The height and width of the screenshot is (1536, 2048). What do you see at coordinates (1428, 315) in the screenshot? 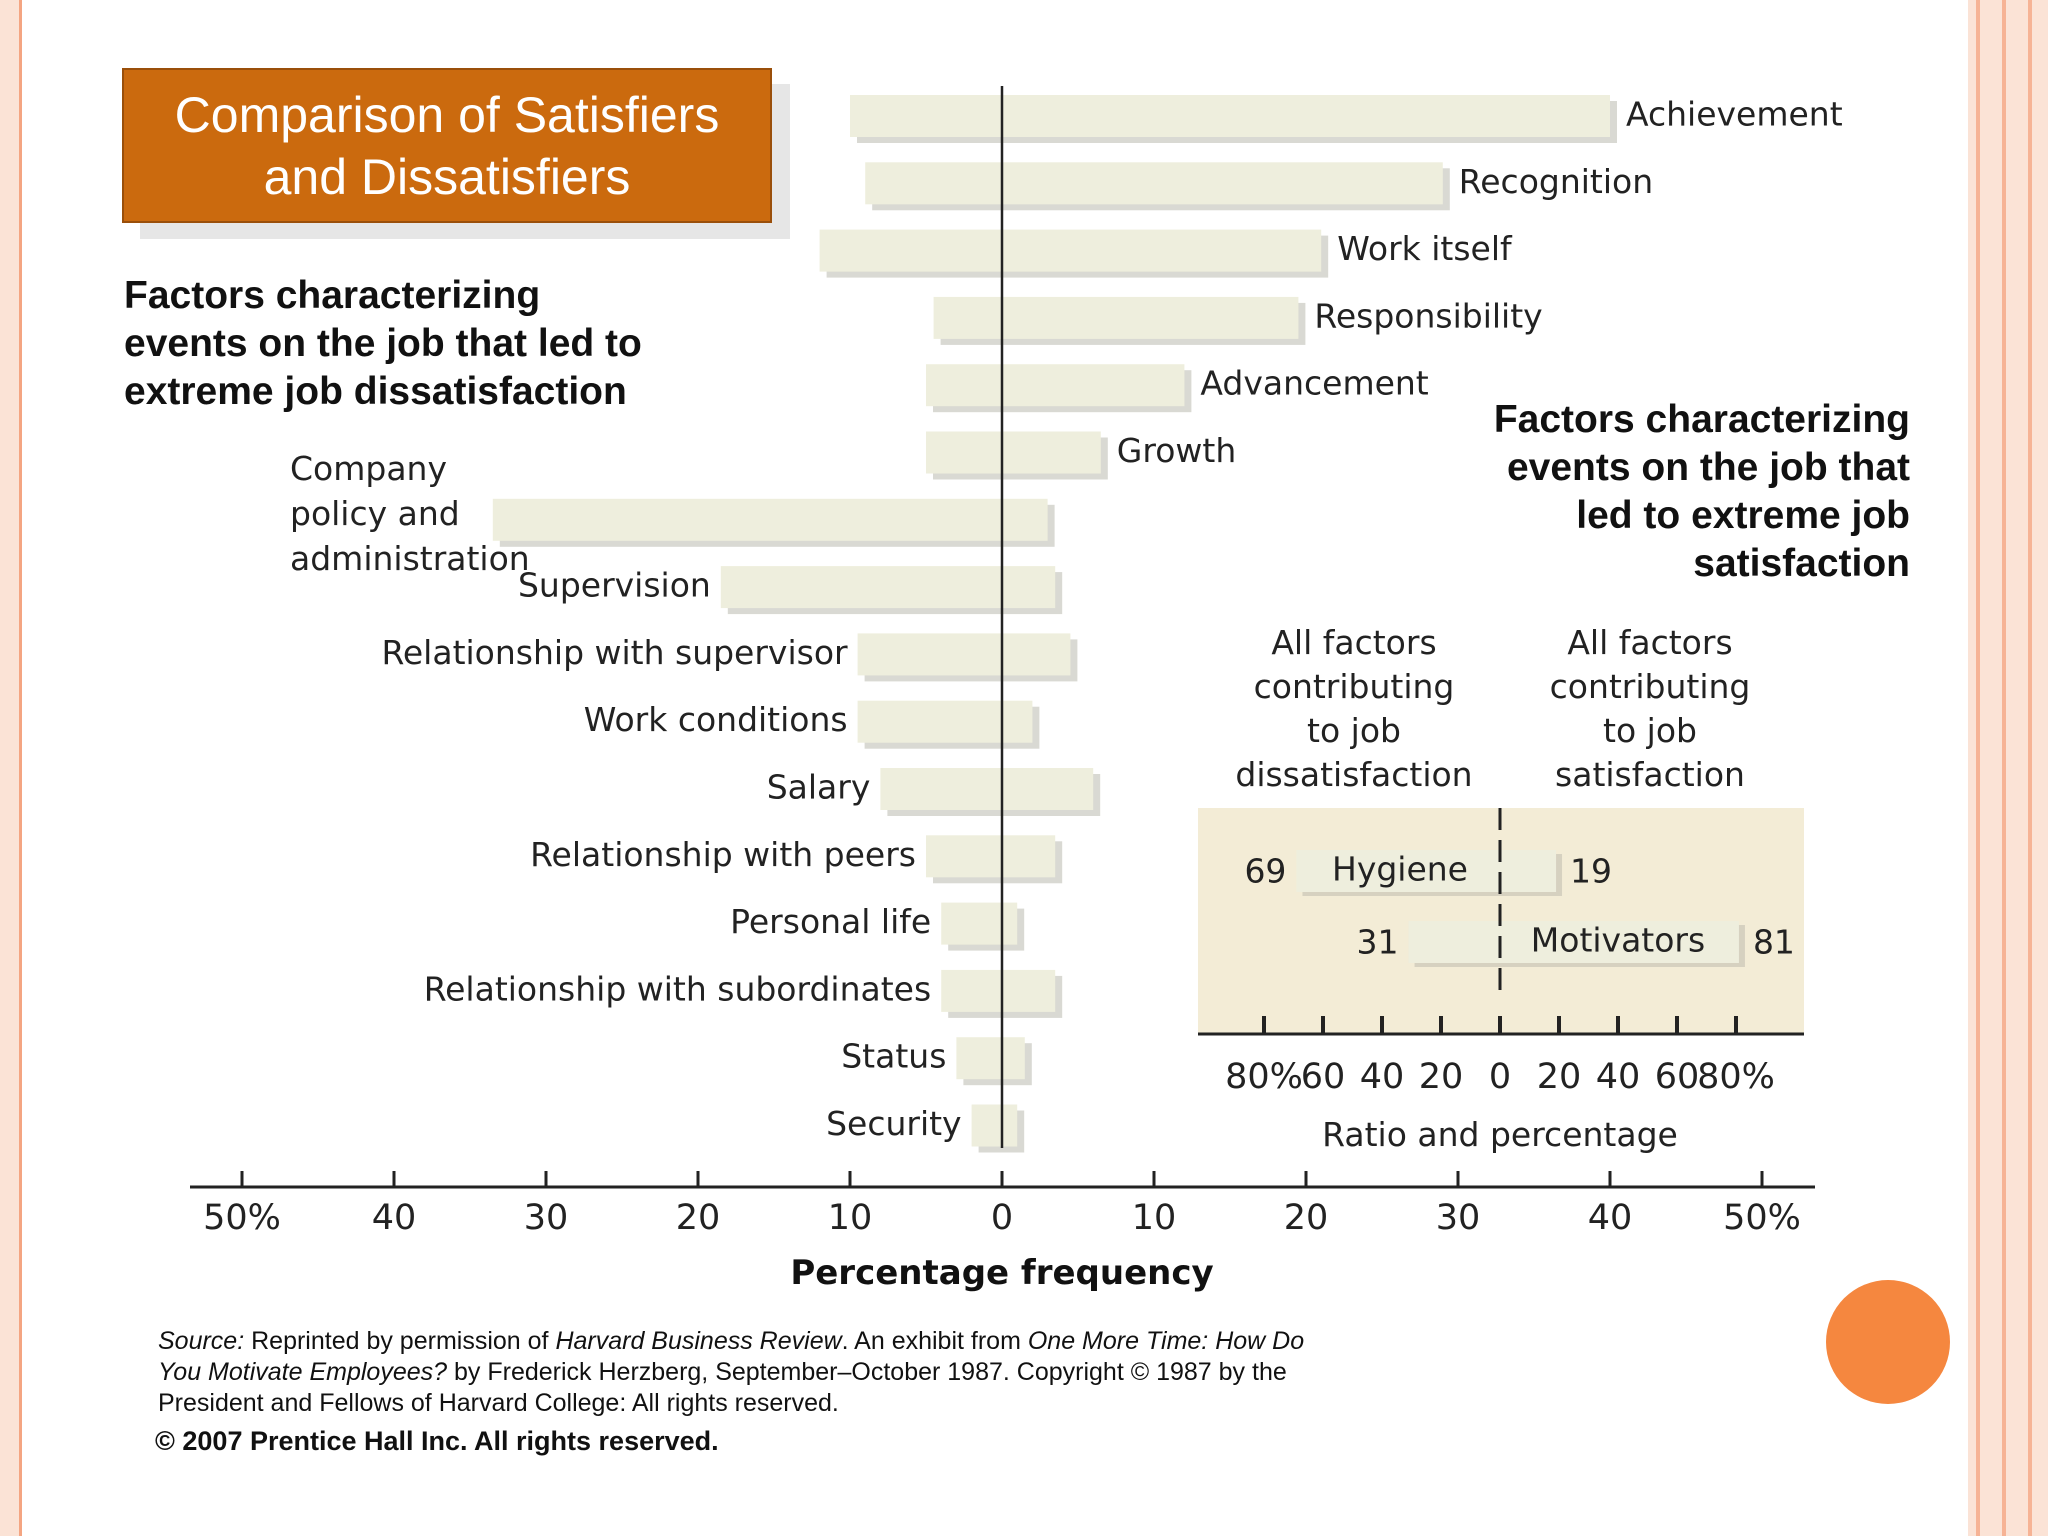
I see `factor-label: Responsibility` at bounding box center [1428, 315].